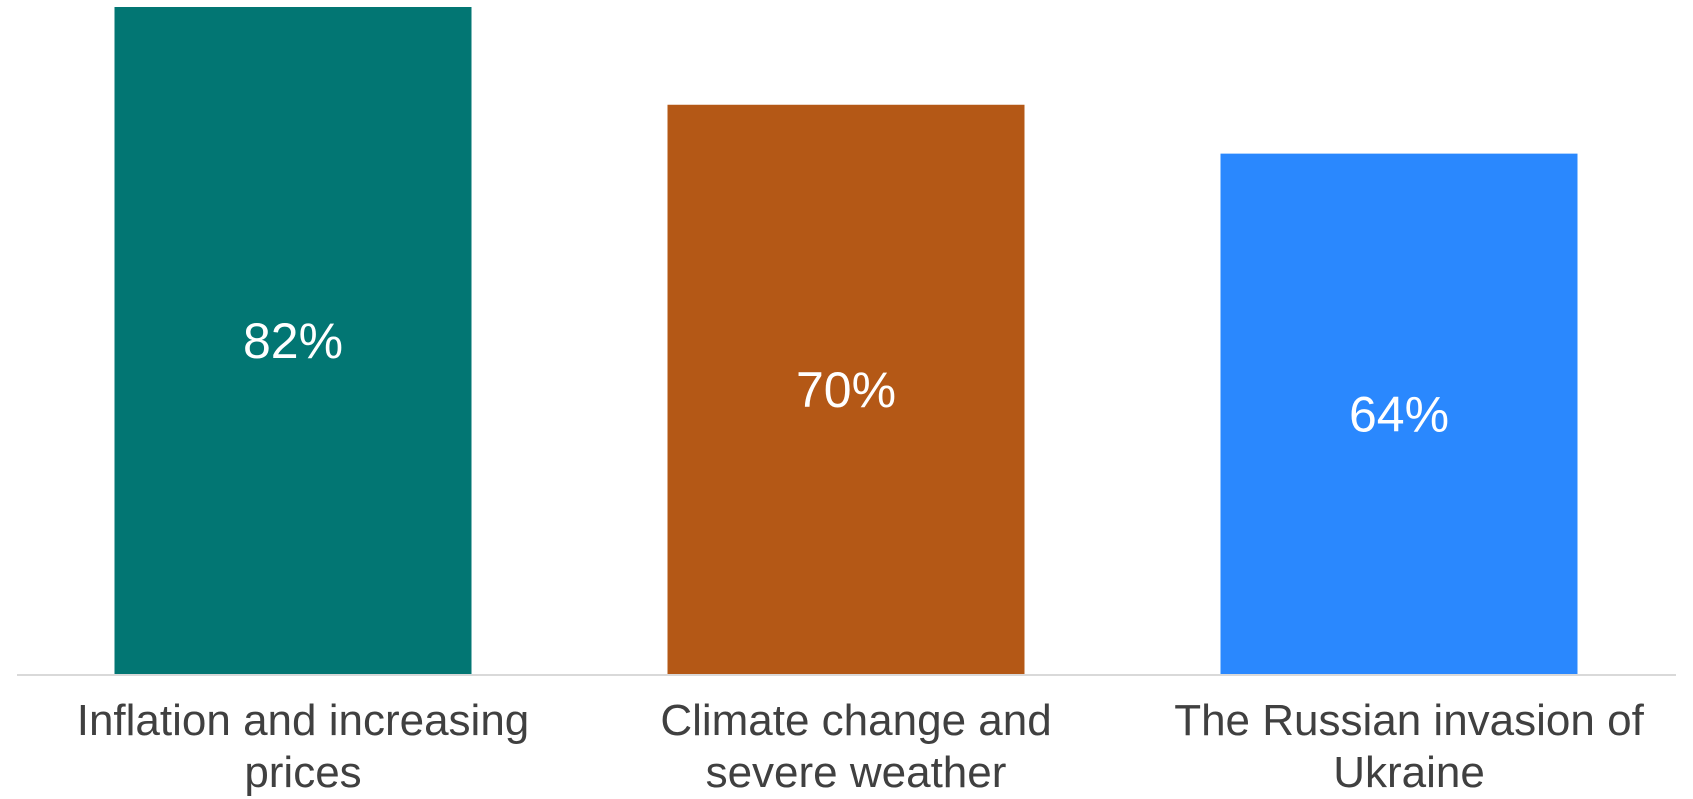 The height and width of the screenshot is (799, 1693). I want to click on category-label-2-line-2: severe weather, so click(856, 772).